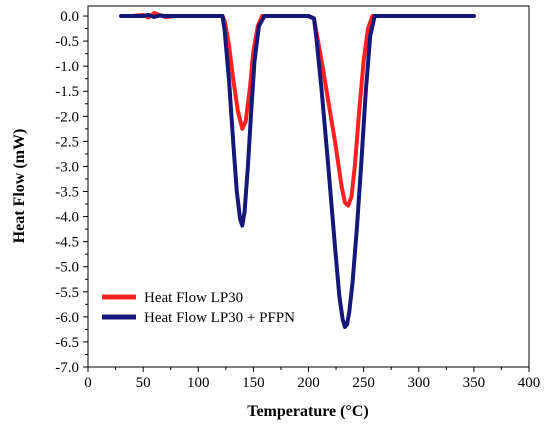 The image size is (550, 430). Describe the element at coordinates (69, 17) in the screenshot. I see `y-tick-label: 0.0` at that location.